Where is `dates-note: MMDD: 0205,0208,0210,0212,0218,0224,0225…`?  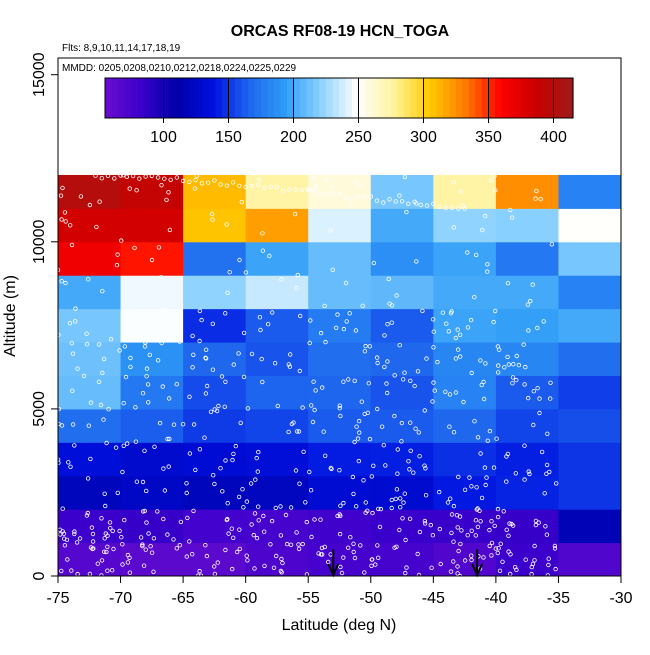
dates-note: MMDD: 0205,0208,0210,0212,0218,0224,0225… is located at coordinates (179, 68).